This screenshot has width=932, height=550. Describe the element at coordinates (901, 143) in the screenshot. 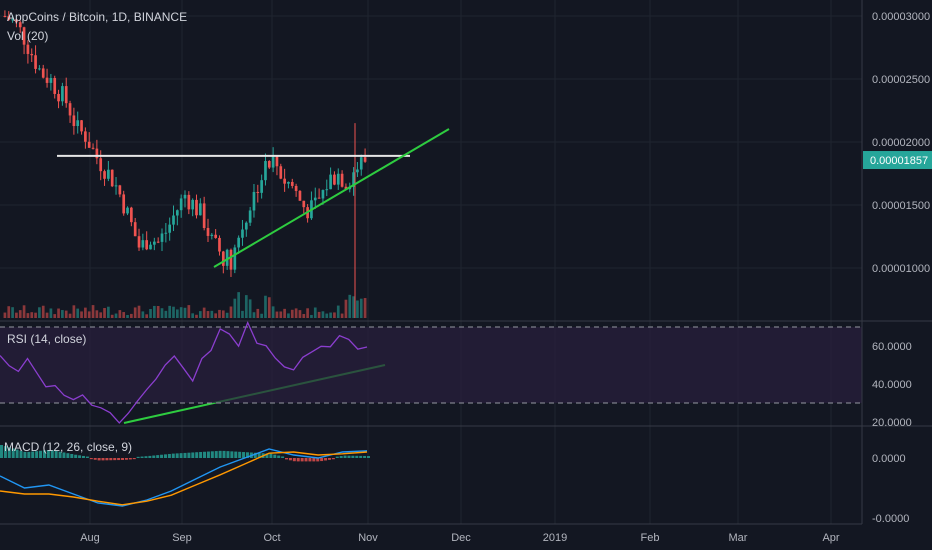

I see `price-tick-label: 0.00002000` at that location.